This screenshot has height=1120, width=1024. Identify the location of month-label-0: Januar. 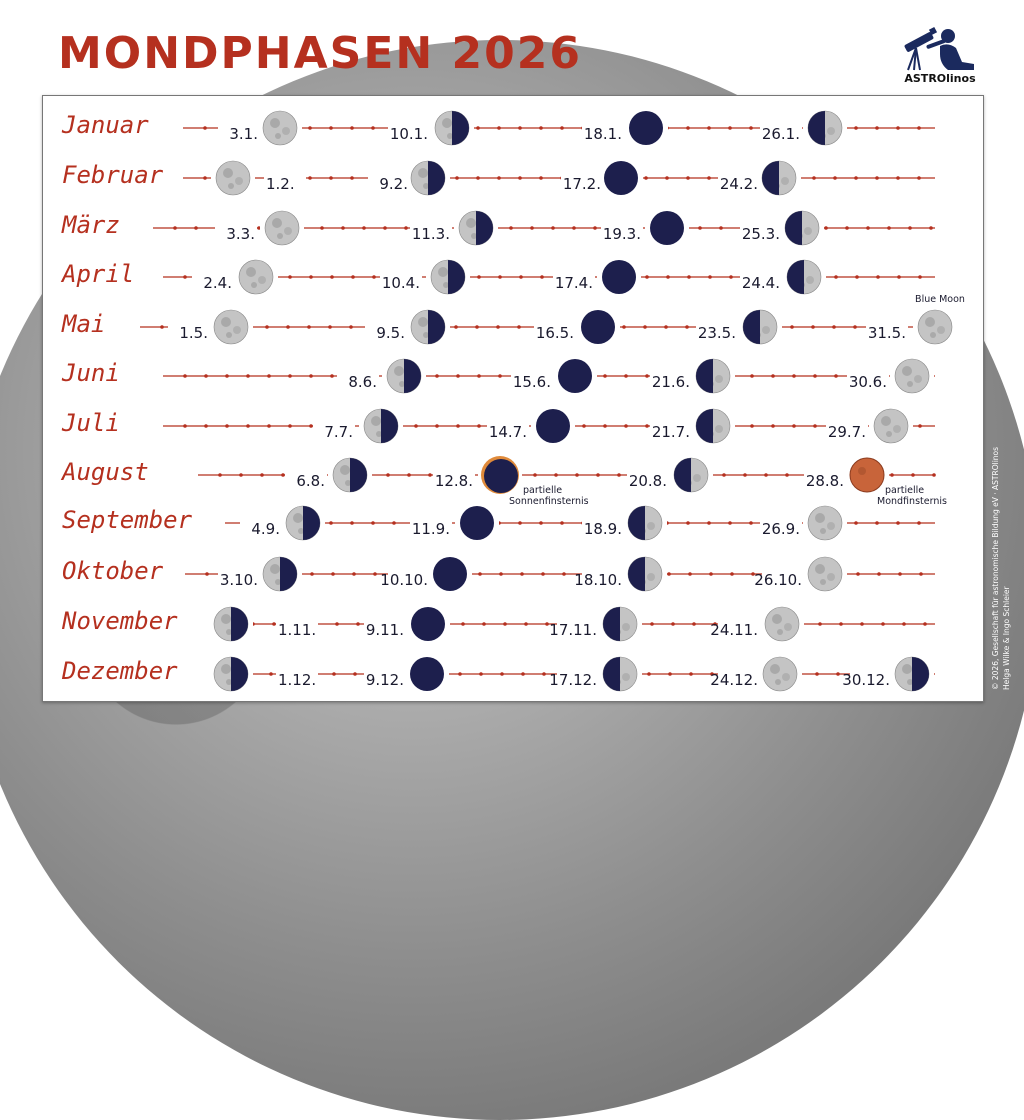
(105, 125).